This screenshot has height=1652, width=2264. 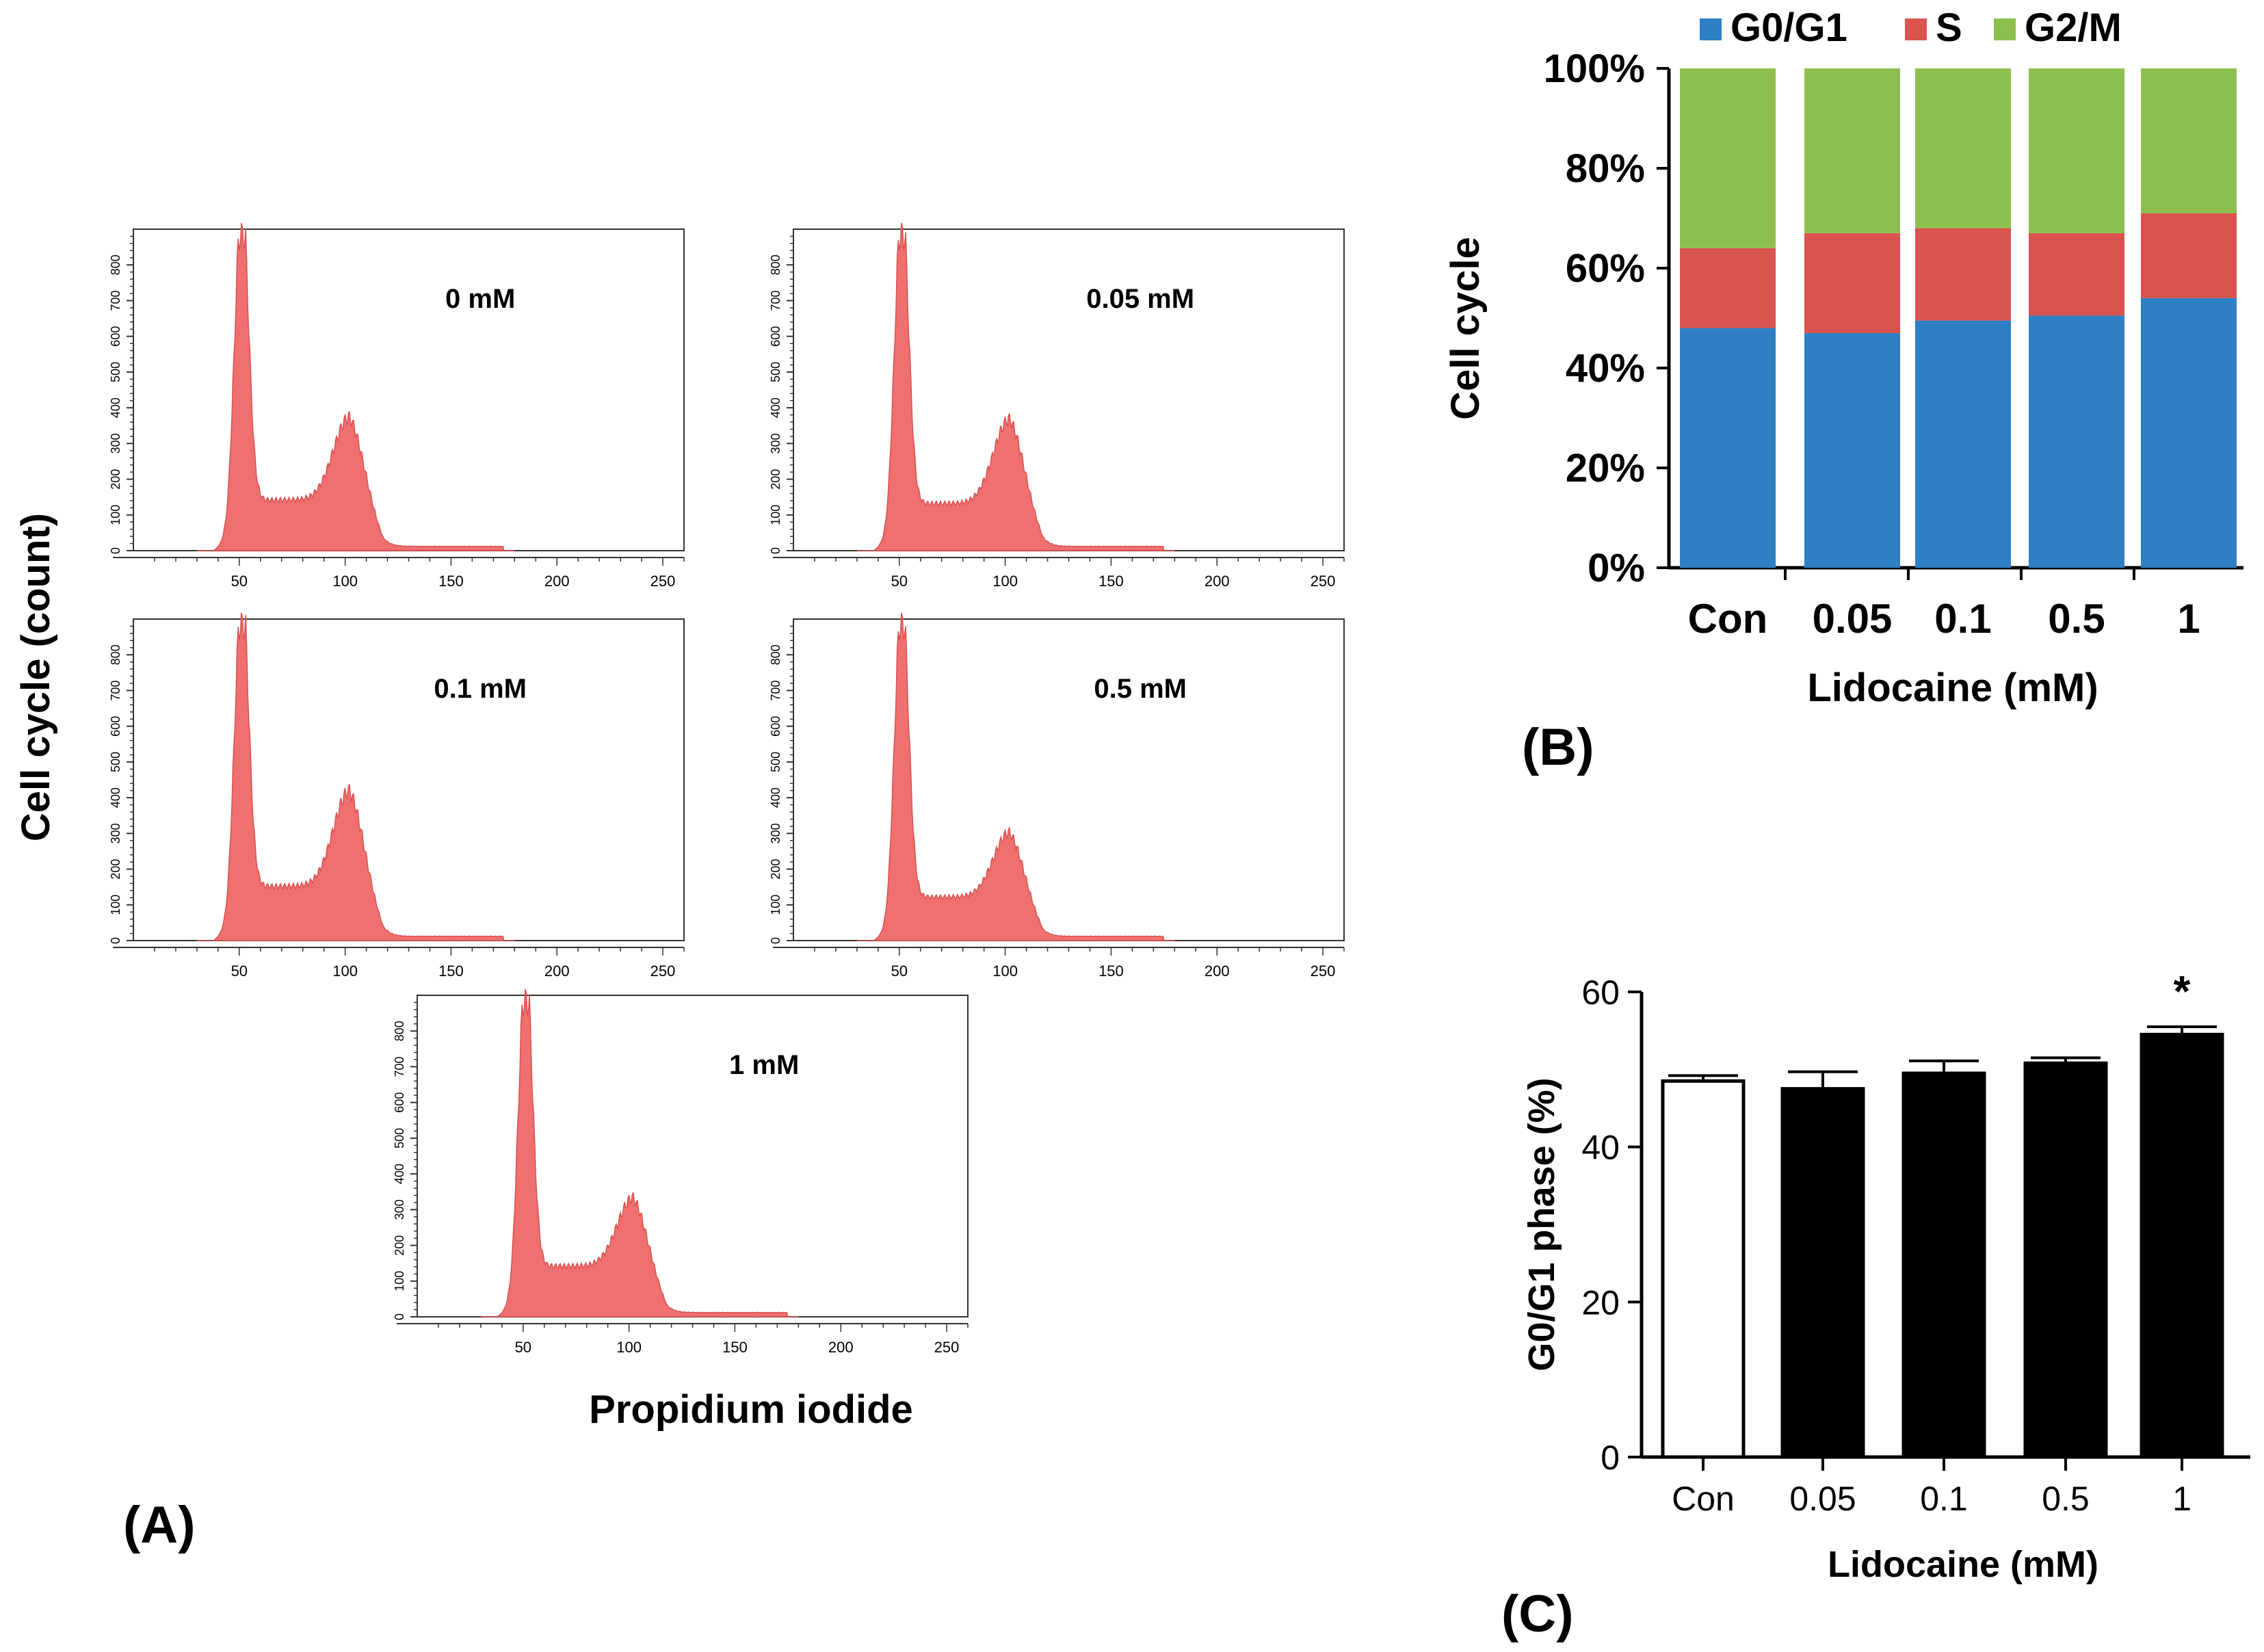 What do you see at coordinates (2066, 1499) in the screenshot?
I see `x-tick-label: 0.5` at bounding box center [2066, 1499].